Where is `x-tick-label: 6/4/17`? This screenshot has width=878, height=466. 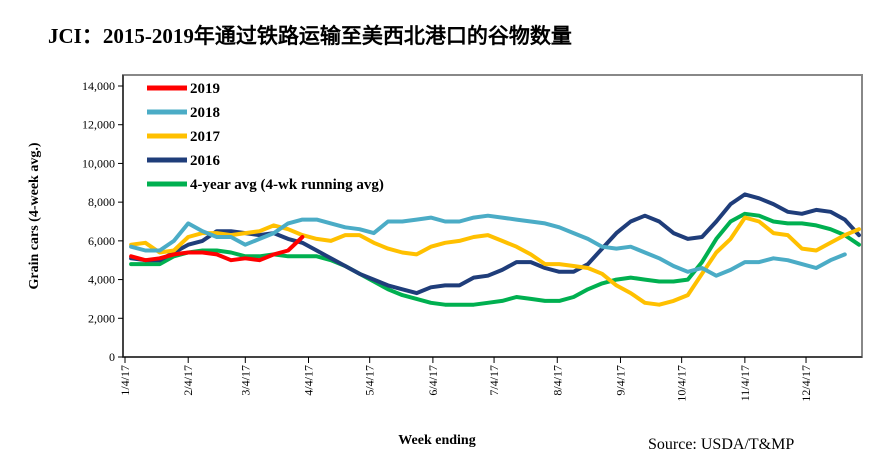
x-tick-label: 6/4/17 is located at coordinates (433, 380).